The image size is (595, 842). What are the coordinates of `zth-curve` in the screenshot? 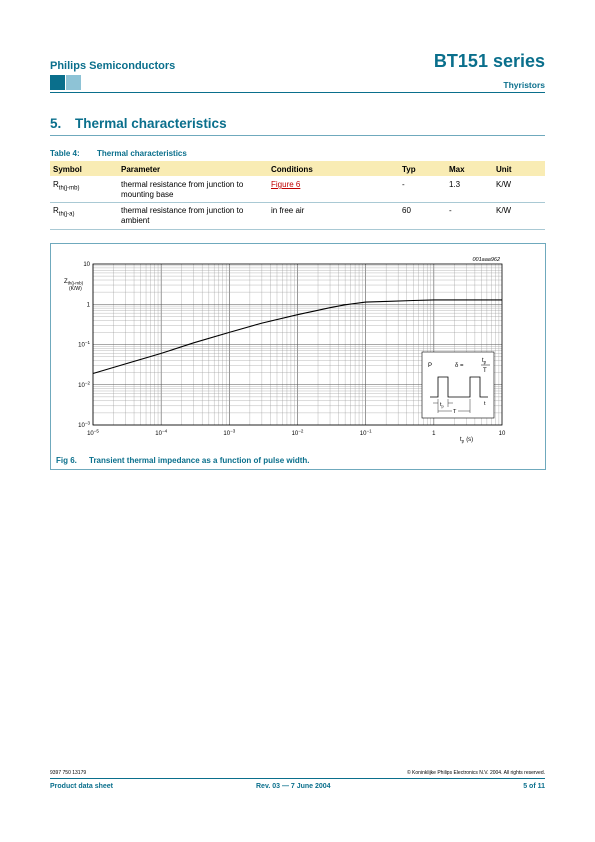 It's located at (297, 337).